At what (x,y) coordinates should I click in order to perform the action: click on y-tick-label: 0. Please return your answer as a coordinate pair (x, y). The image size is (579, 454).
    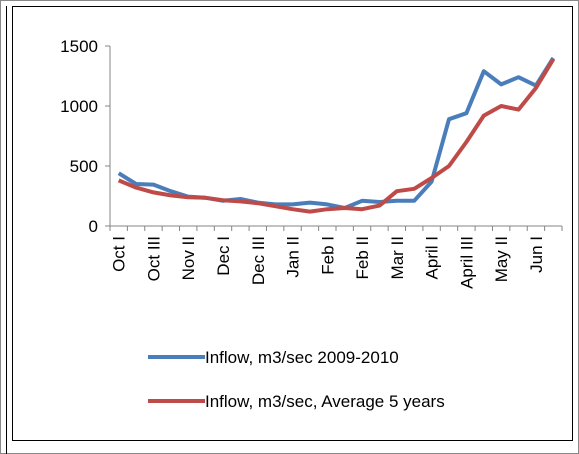
    Looking at the image, I should click on (93, 226).